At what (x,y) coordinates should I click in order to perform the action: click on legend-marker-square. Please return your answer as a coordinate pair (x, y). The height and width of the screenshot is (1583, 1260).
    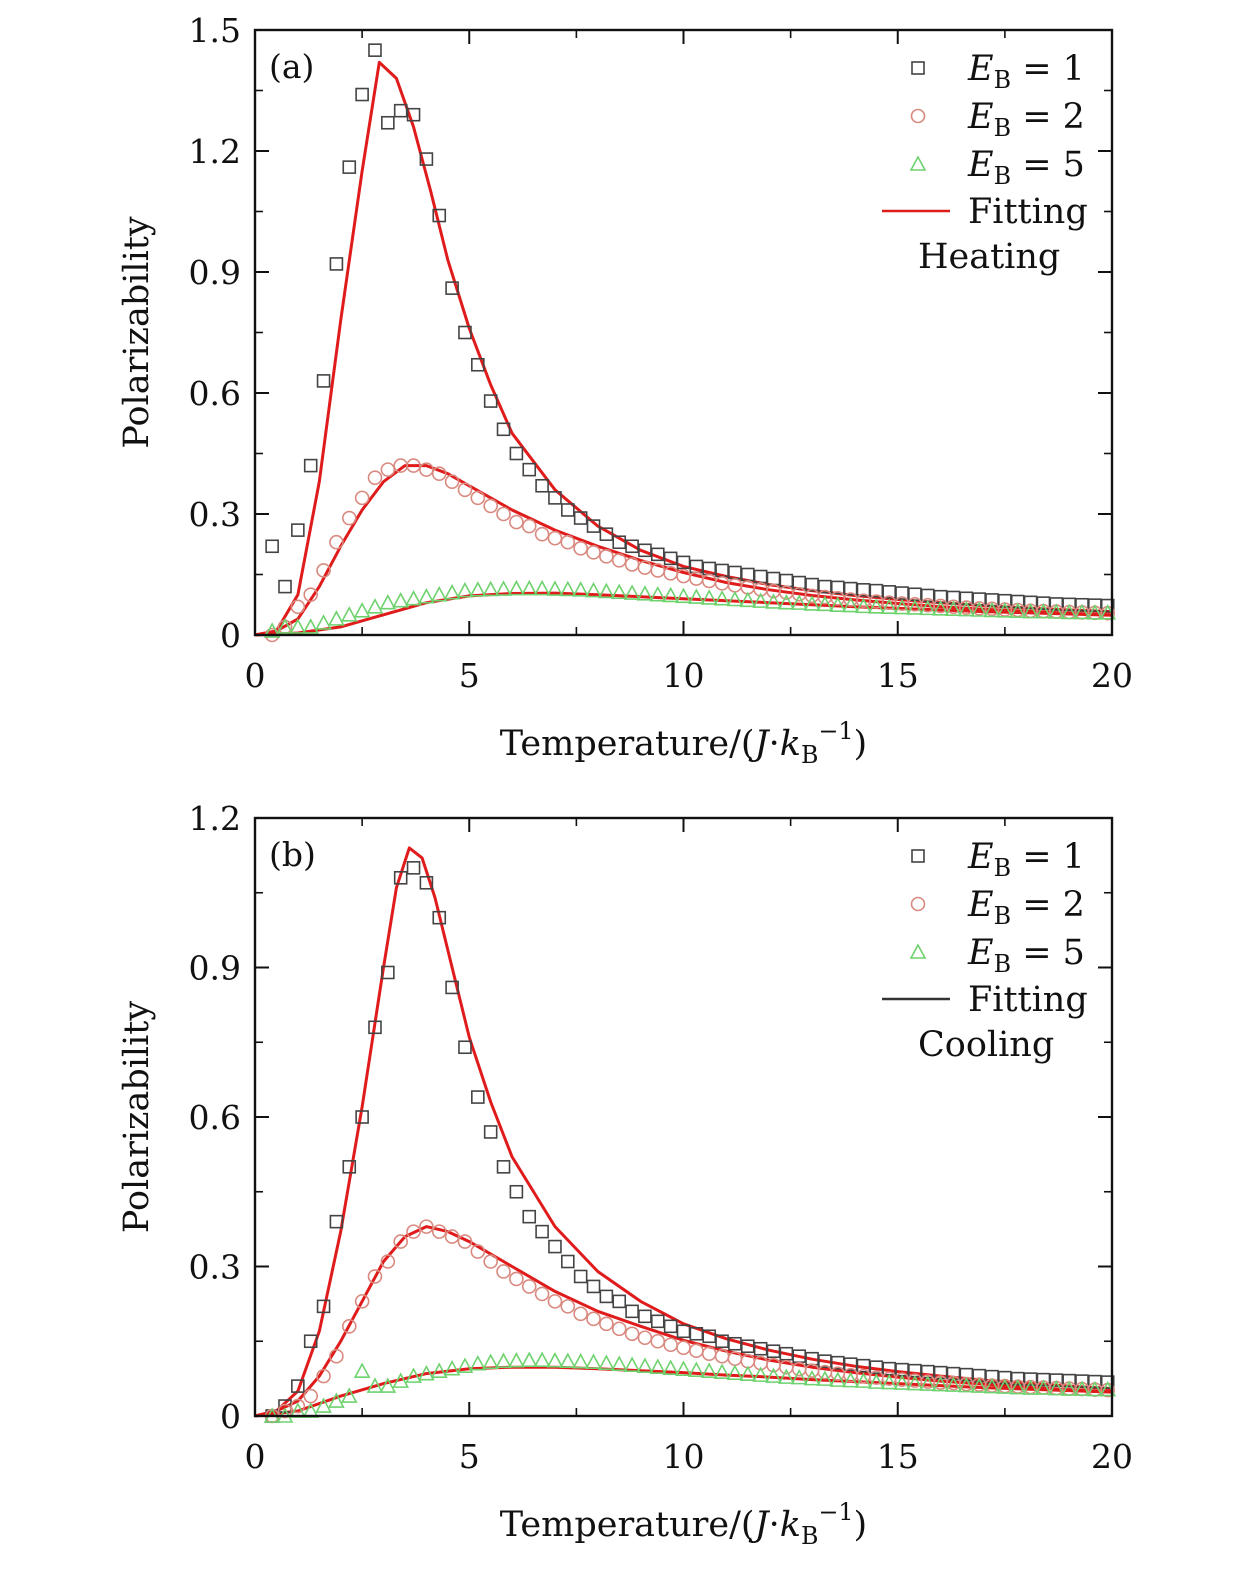
    Looking at the image, I should click on (918, 856).